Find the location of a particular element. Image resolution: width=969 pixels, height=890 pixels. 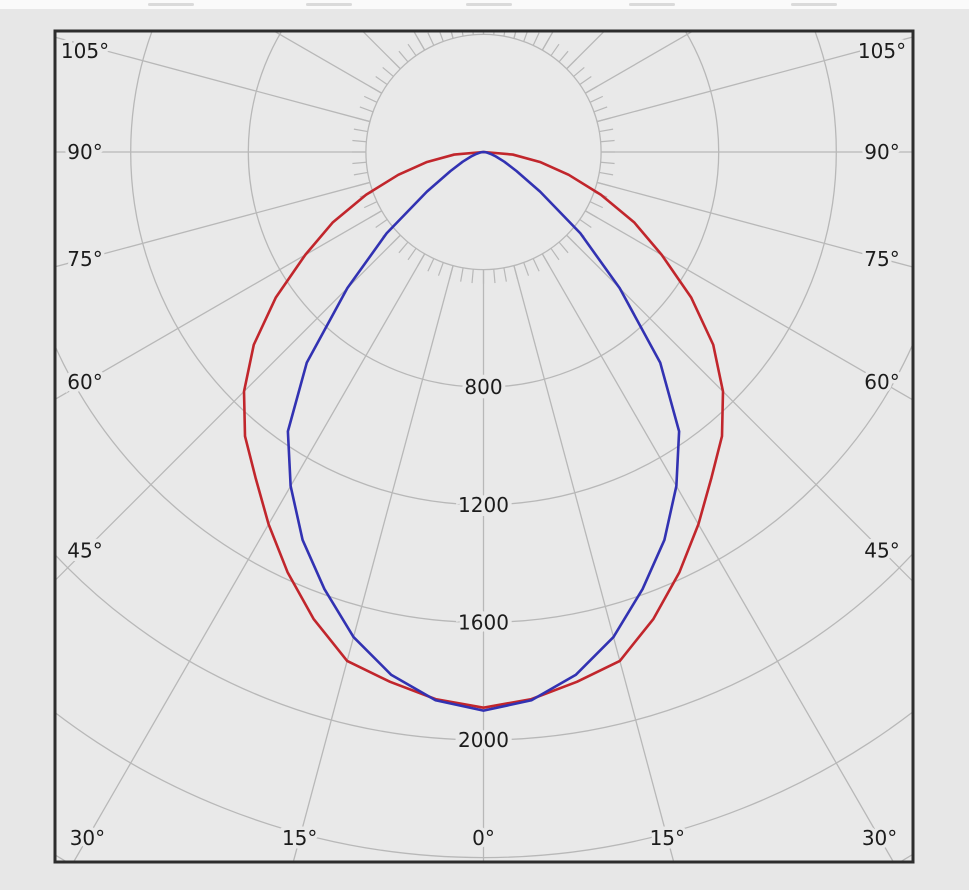

ring-value-label: 1200 is located at coordinates (483, 505).